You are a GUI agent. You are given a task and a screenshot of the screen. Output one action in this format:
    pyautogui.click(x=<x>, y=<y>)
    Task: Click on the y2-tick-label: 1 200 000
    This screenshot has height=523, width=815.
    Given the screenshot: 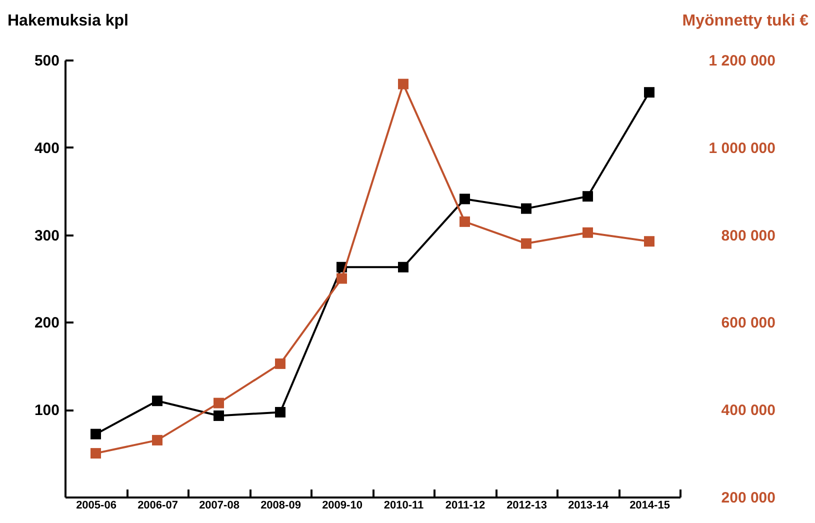 What is the action you would take?
    pyautogui.click(x=742, y=61)
    